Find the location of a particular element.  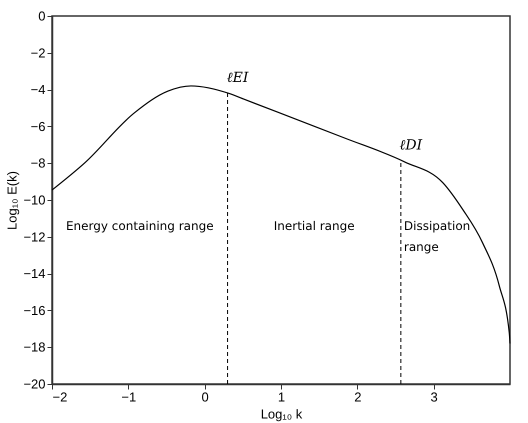

y-tick-label: −14 is located at coordinates (34, 274).